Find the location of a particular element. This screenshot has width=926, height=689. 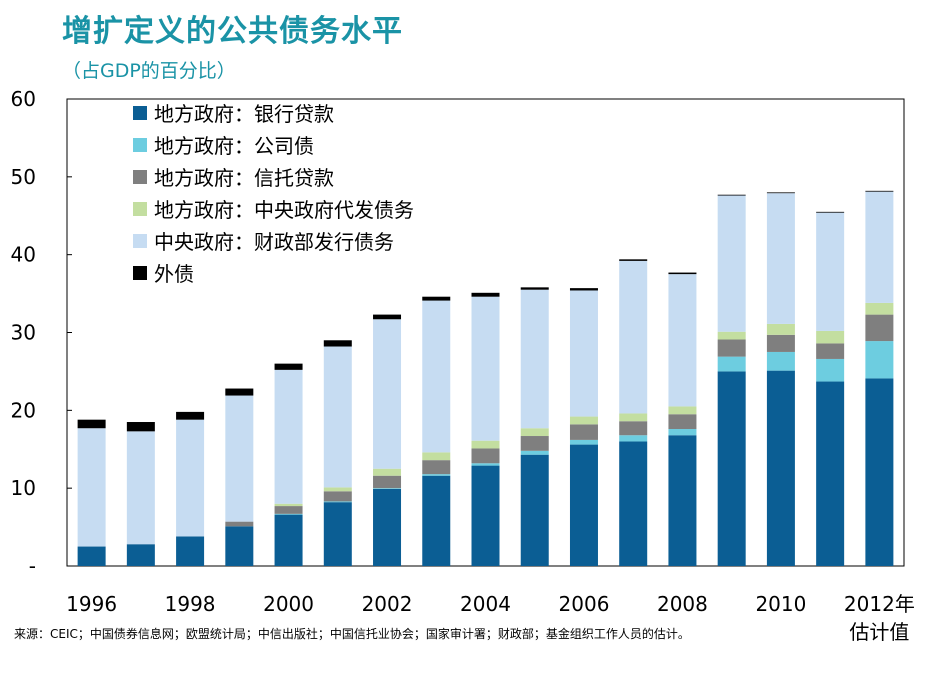

y-tick-label: 30 is located at coordinates (23, 333).